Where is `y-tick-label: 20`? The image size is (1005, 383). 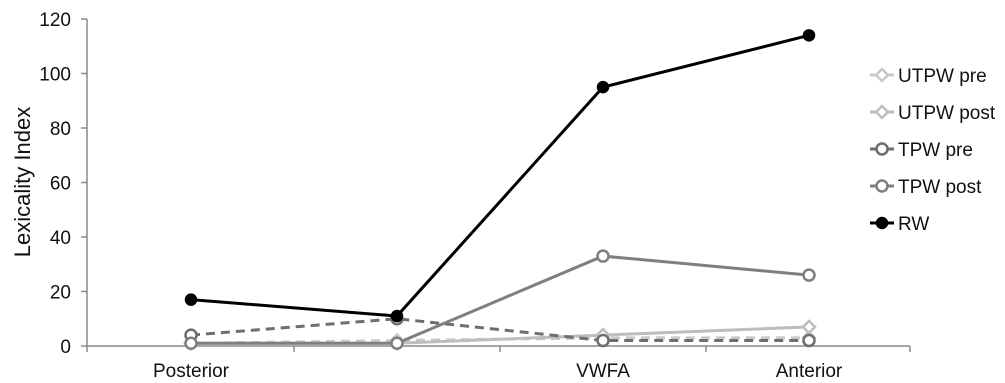 y-tick-label: 20 is located at coordinates (60, 293).